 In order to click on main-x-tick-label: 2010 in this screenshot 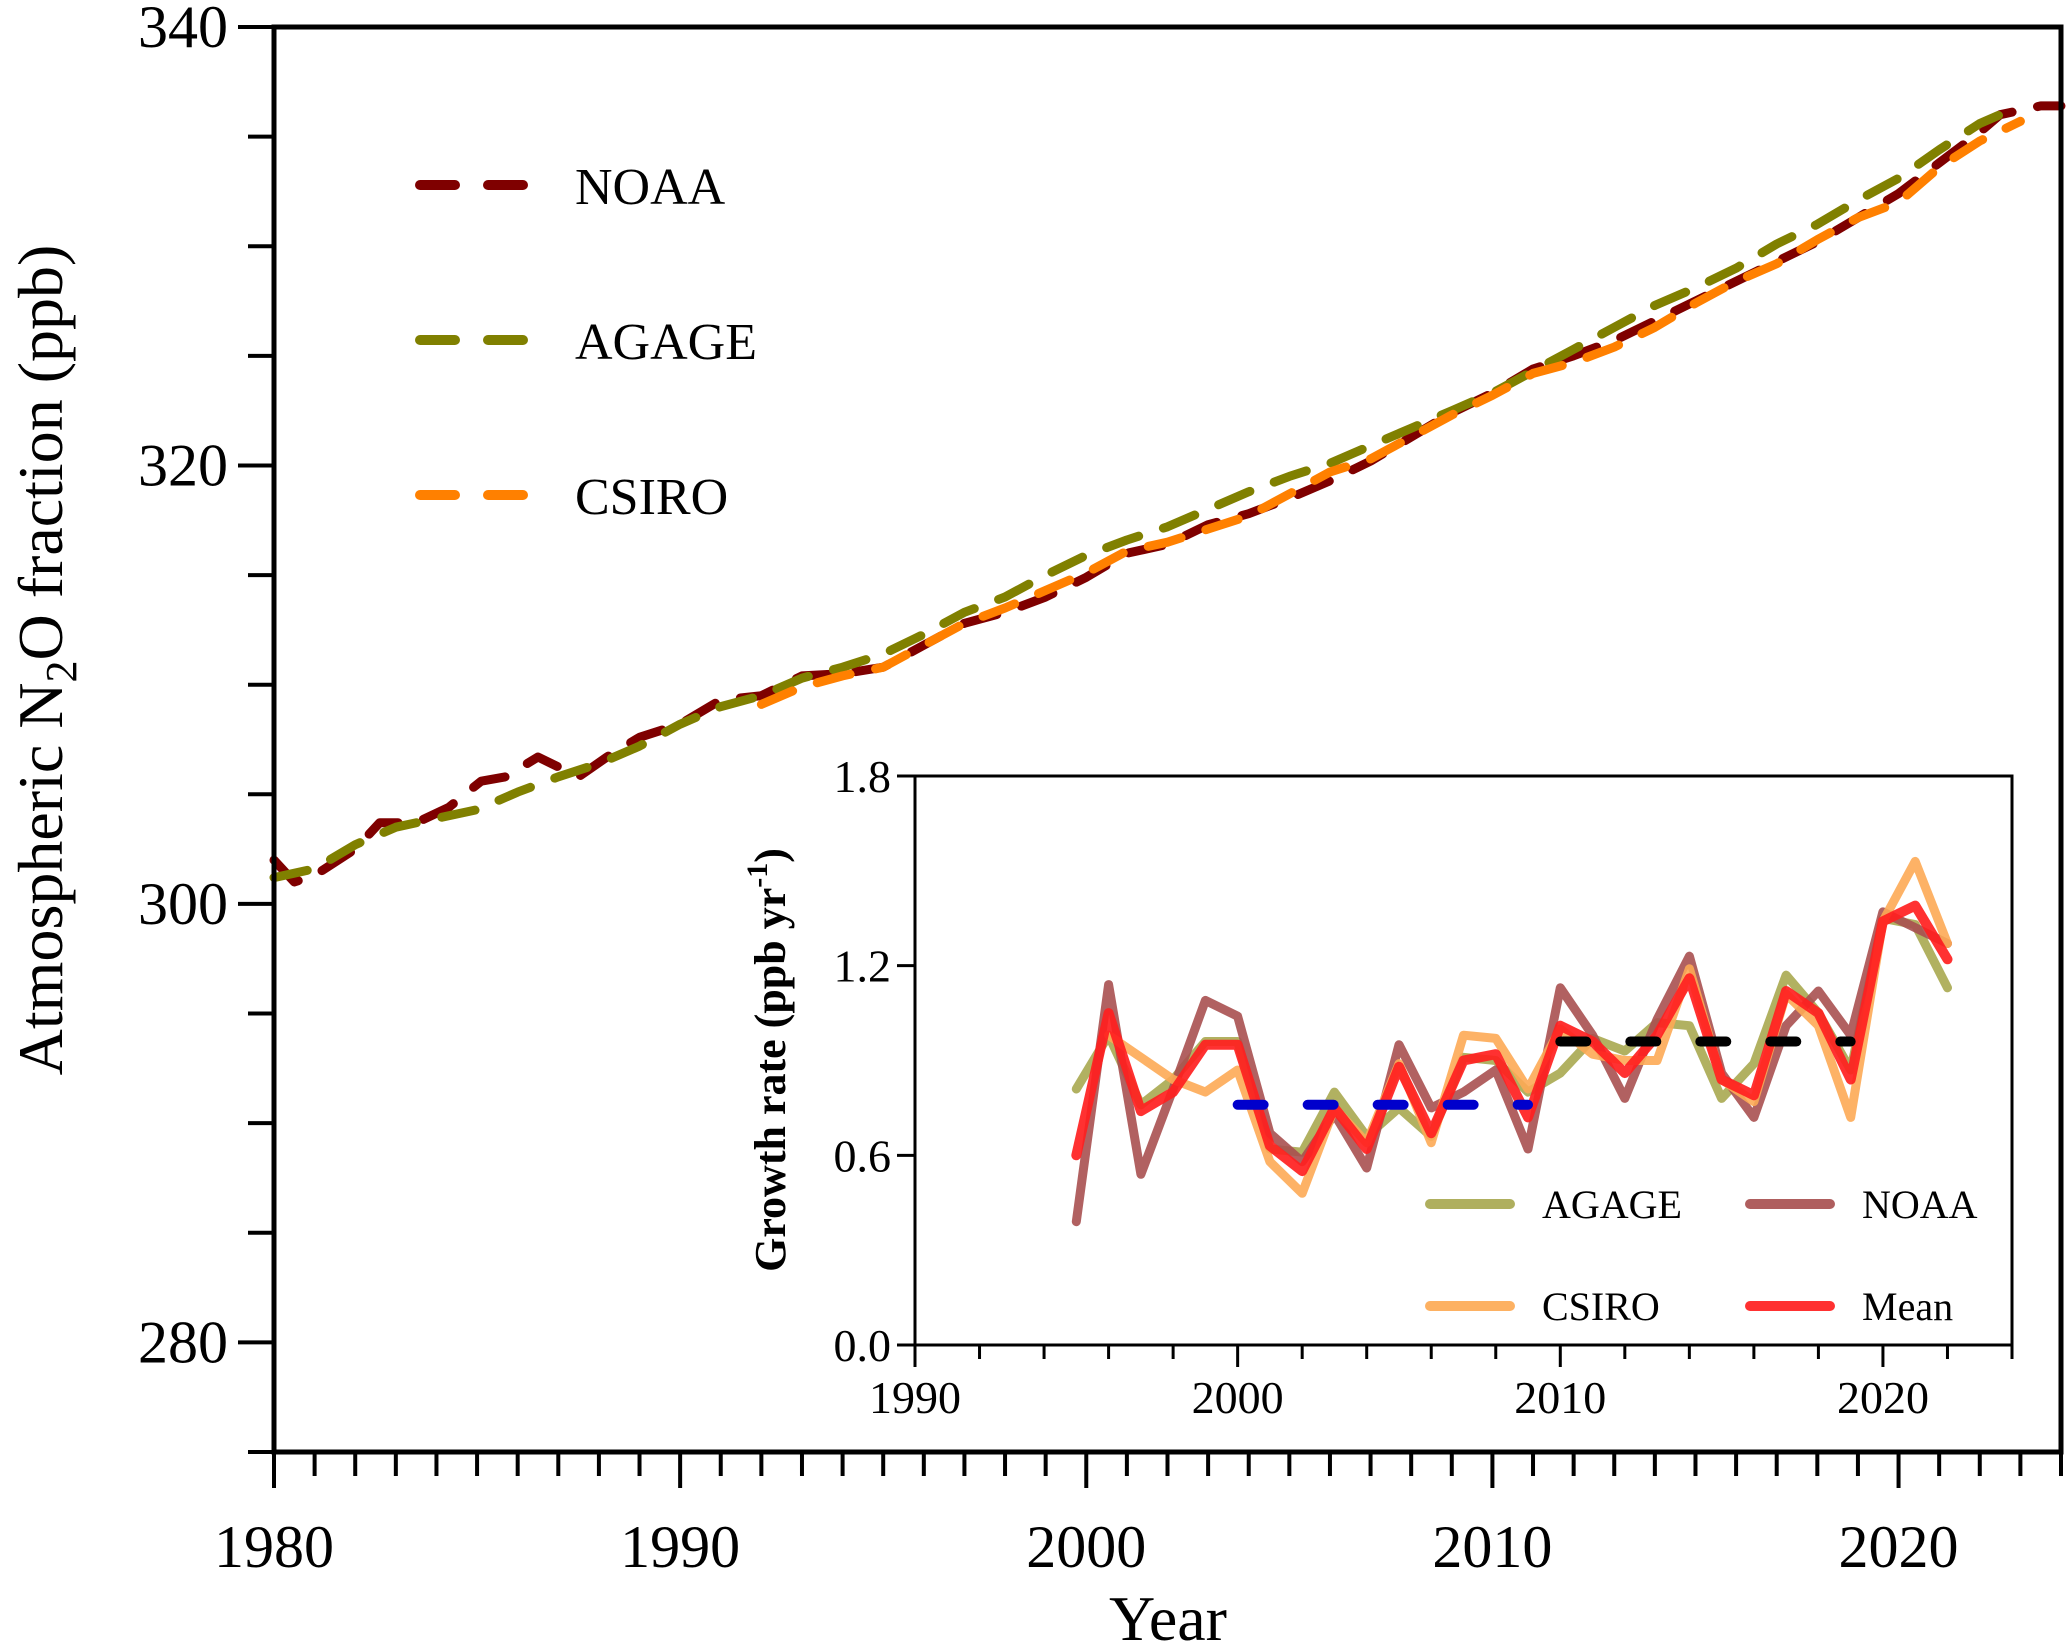, I will do `click(1492, 1547)`.